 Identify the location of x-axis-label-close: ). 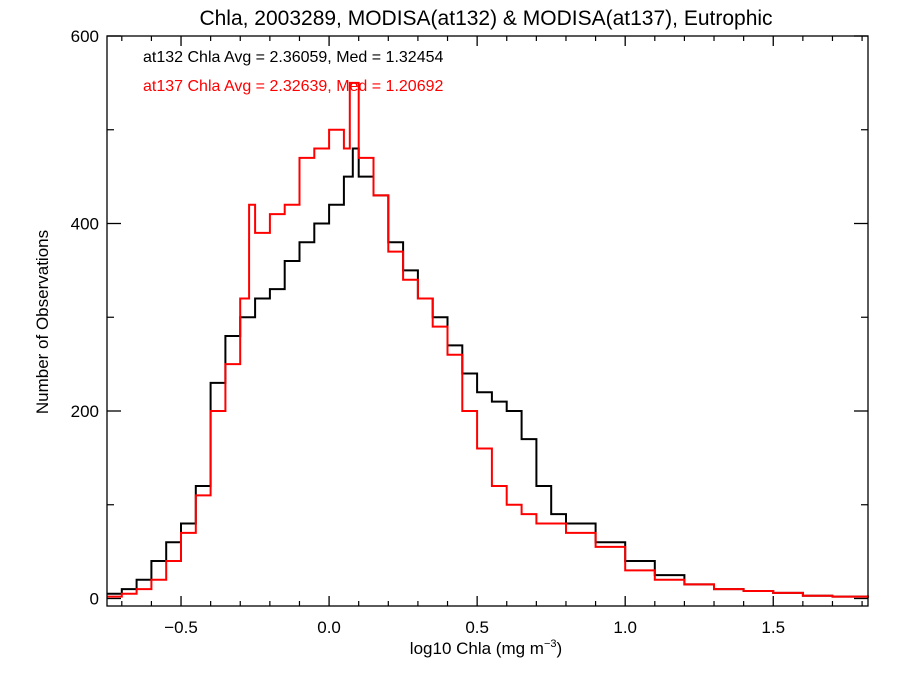
(560, 648).